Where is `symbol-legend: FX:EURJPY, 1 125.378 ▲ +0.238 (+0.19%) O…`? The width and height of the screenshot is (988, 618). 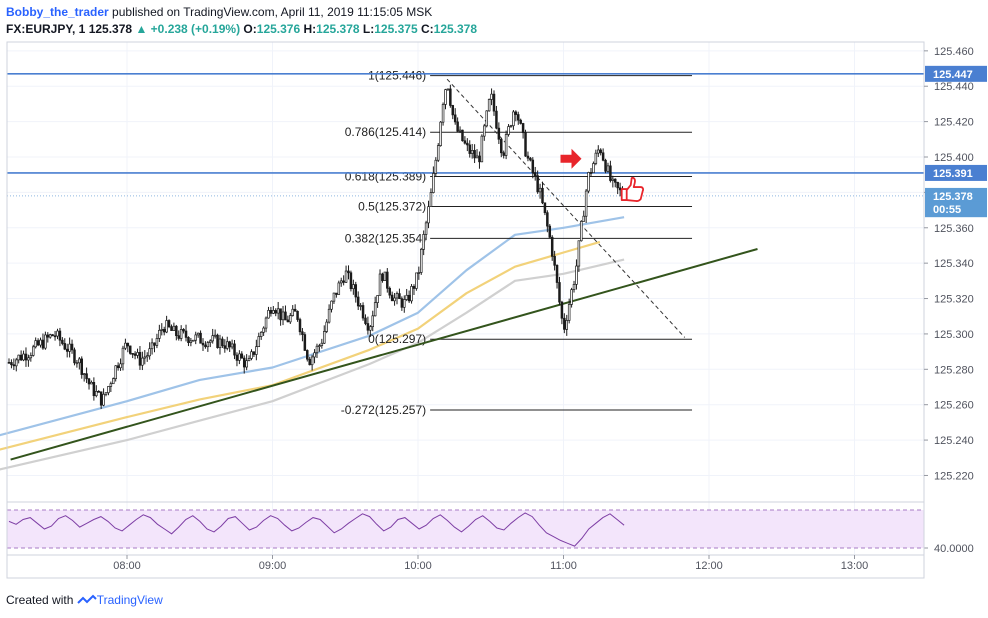 symbol-legend: FX:EURJPY, 1 125.378 ▲ +0.238 (+0.19%) O… is located at coordinates (241, 29).